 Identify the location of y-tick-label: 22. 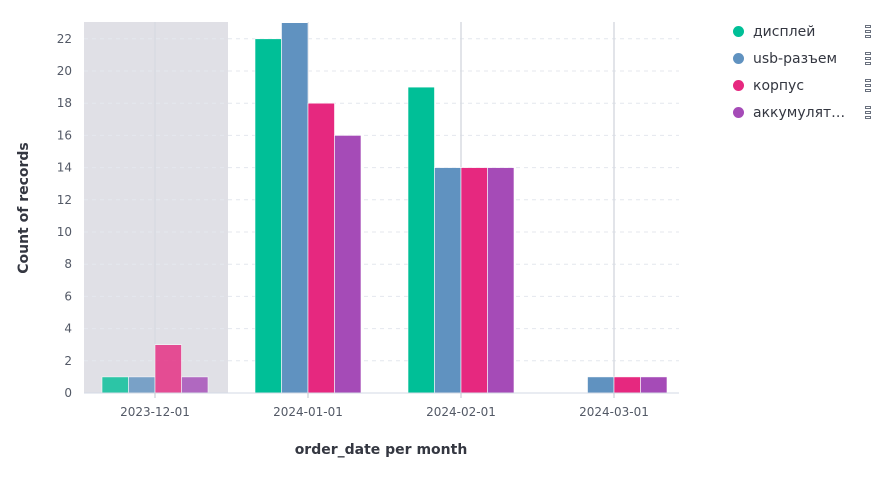
(64, 39).